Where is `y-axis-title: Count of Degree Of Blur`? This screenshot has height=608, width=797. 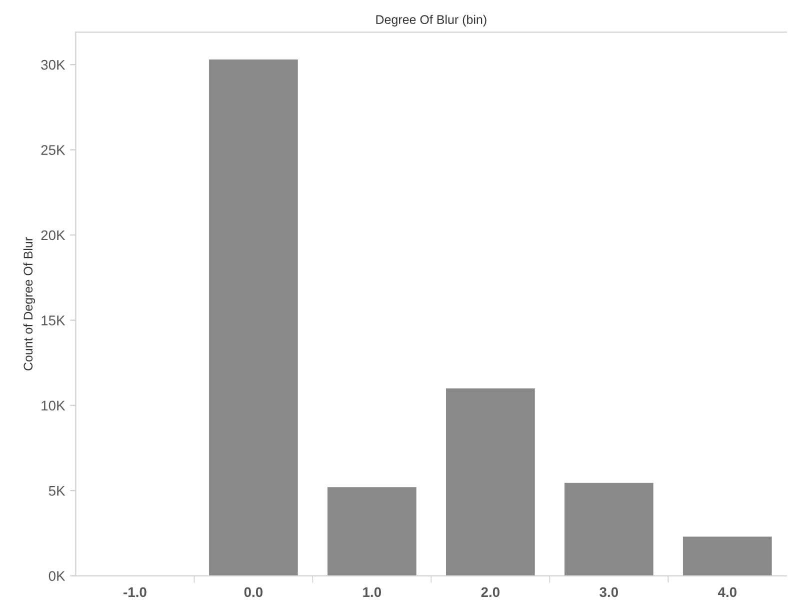 y-axis-title: Count of Degree Of Blur is located at coordinates (29, 303).